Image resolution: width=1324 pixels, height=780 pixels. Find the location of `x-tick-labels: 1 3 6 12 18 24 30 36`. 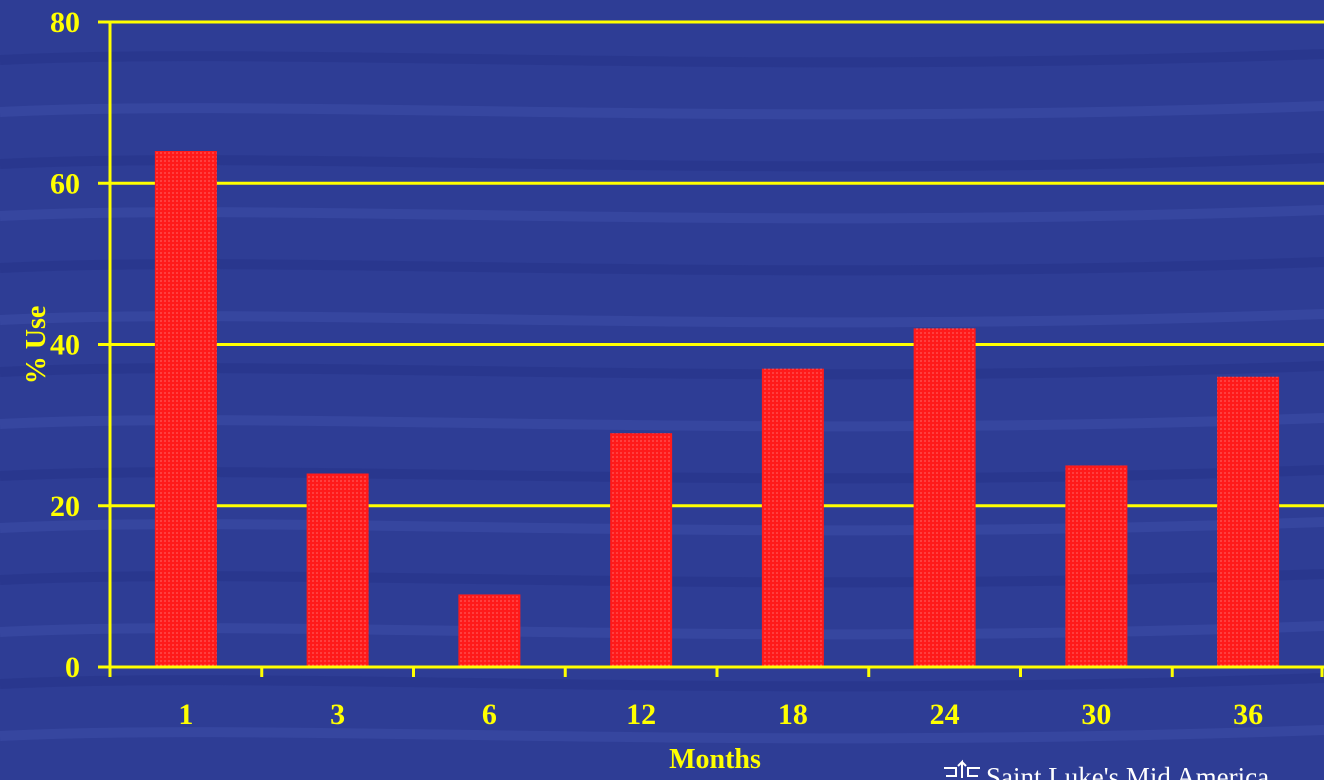

x-tick-labels: 1 3 6 12 18 24 30 36 is located at coordinates (720, 714).